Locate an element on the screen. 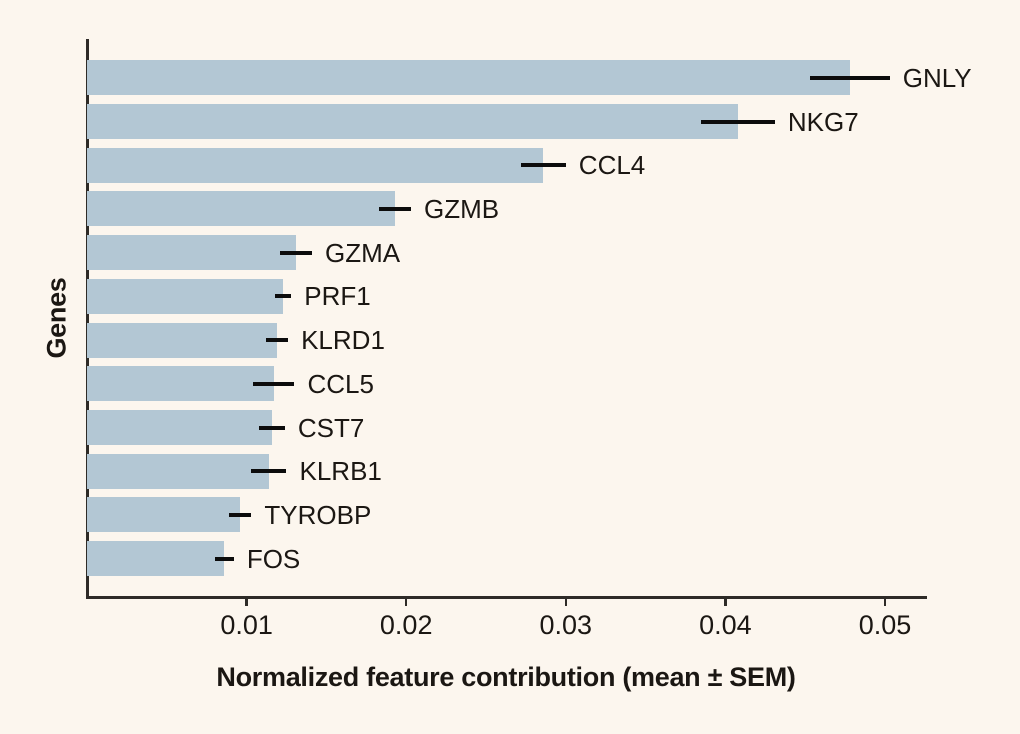  bar-label: TYROBP is located at coordinates (318, 515).